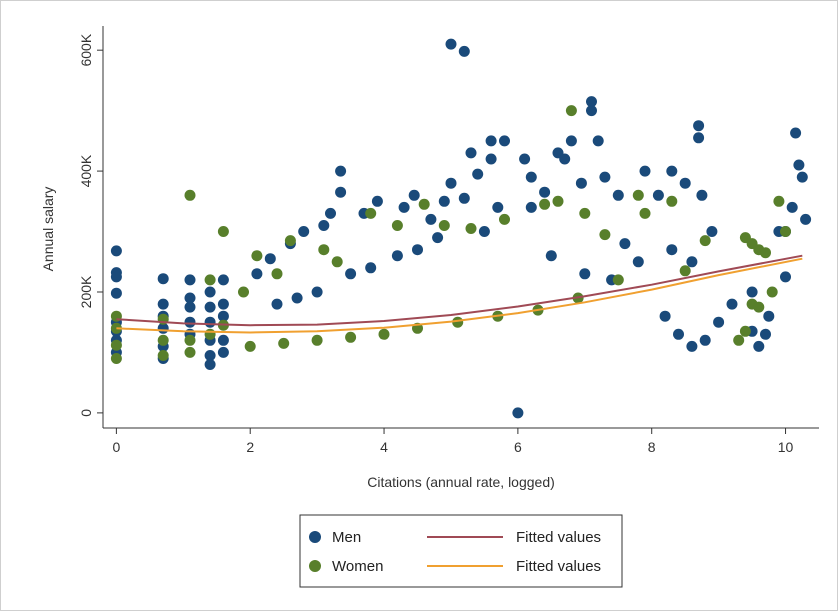 This screenshot has width=838, height=612. I want to click on legend-women-label: Women, so click(357, 566).